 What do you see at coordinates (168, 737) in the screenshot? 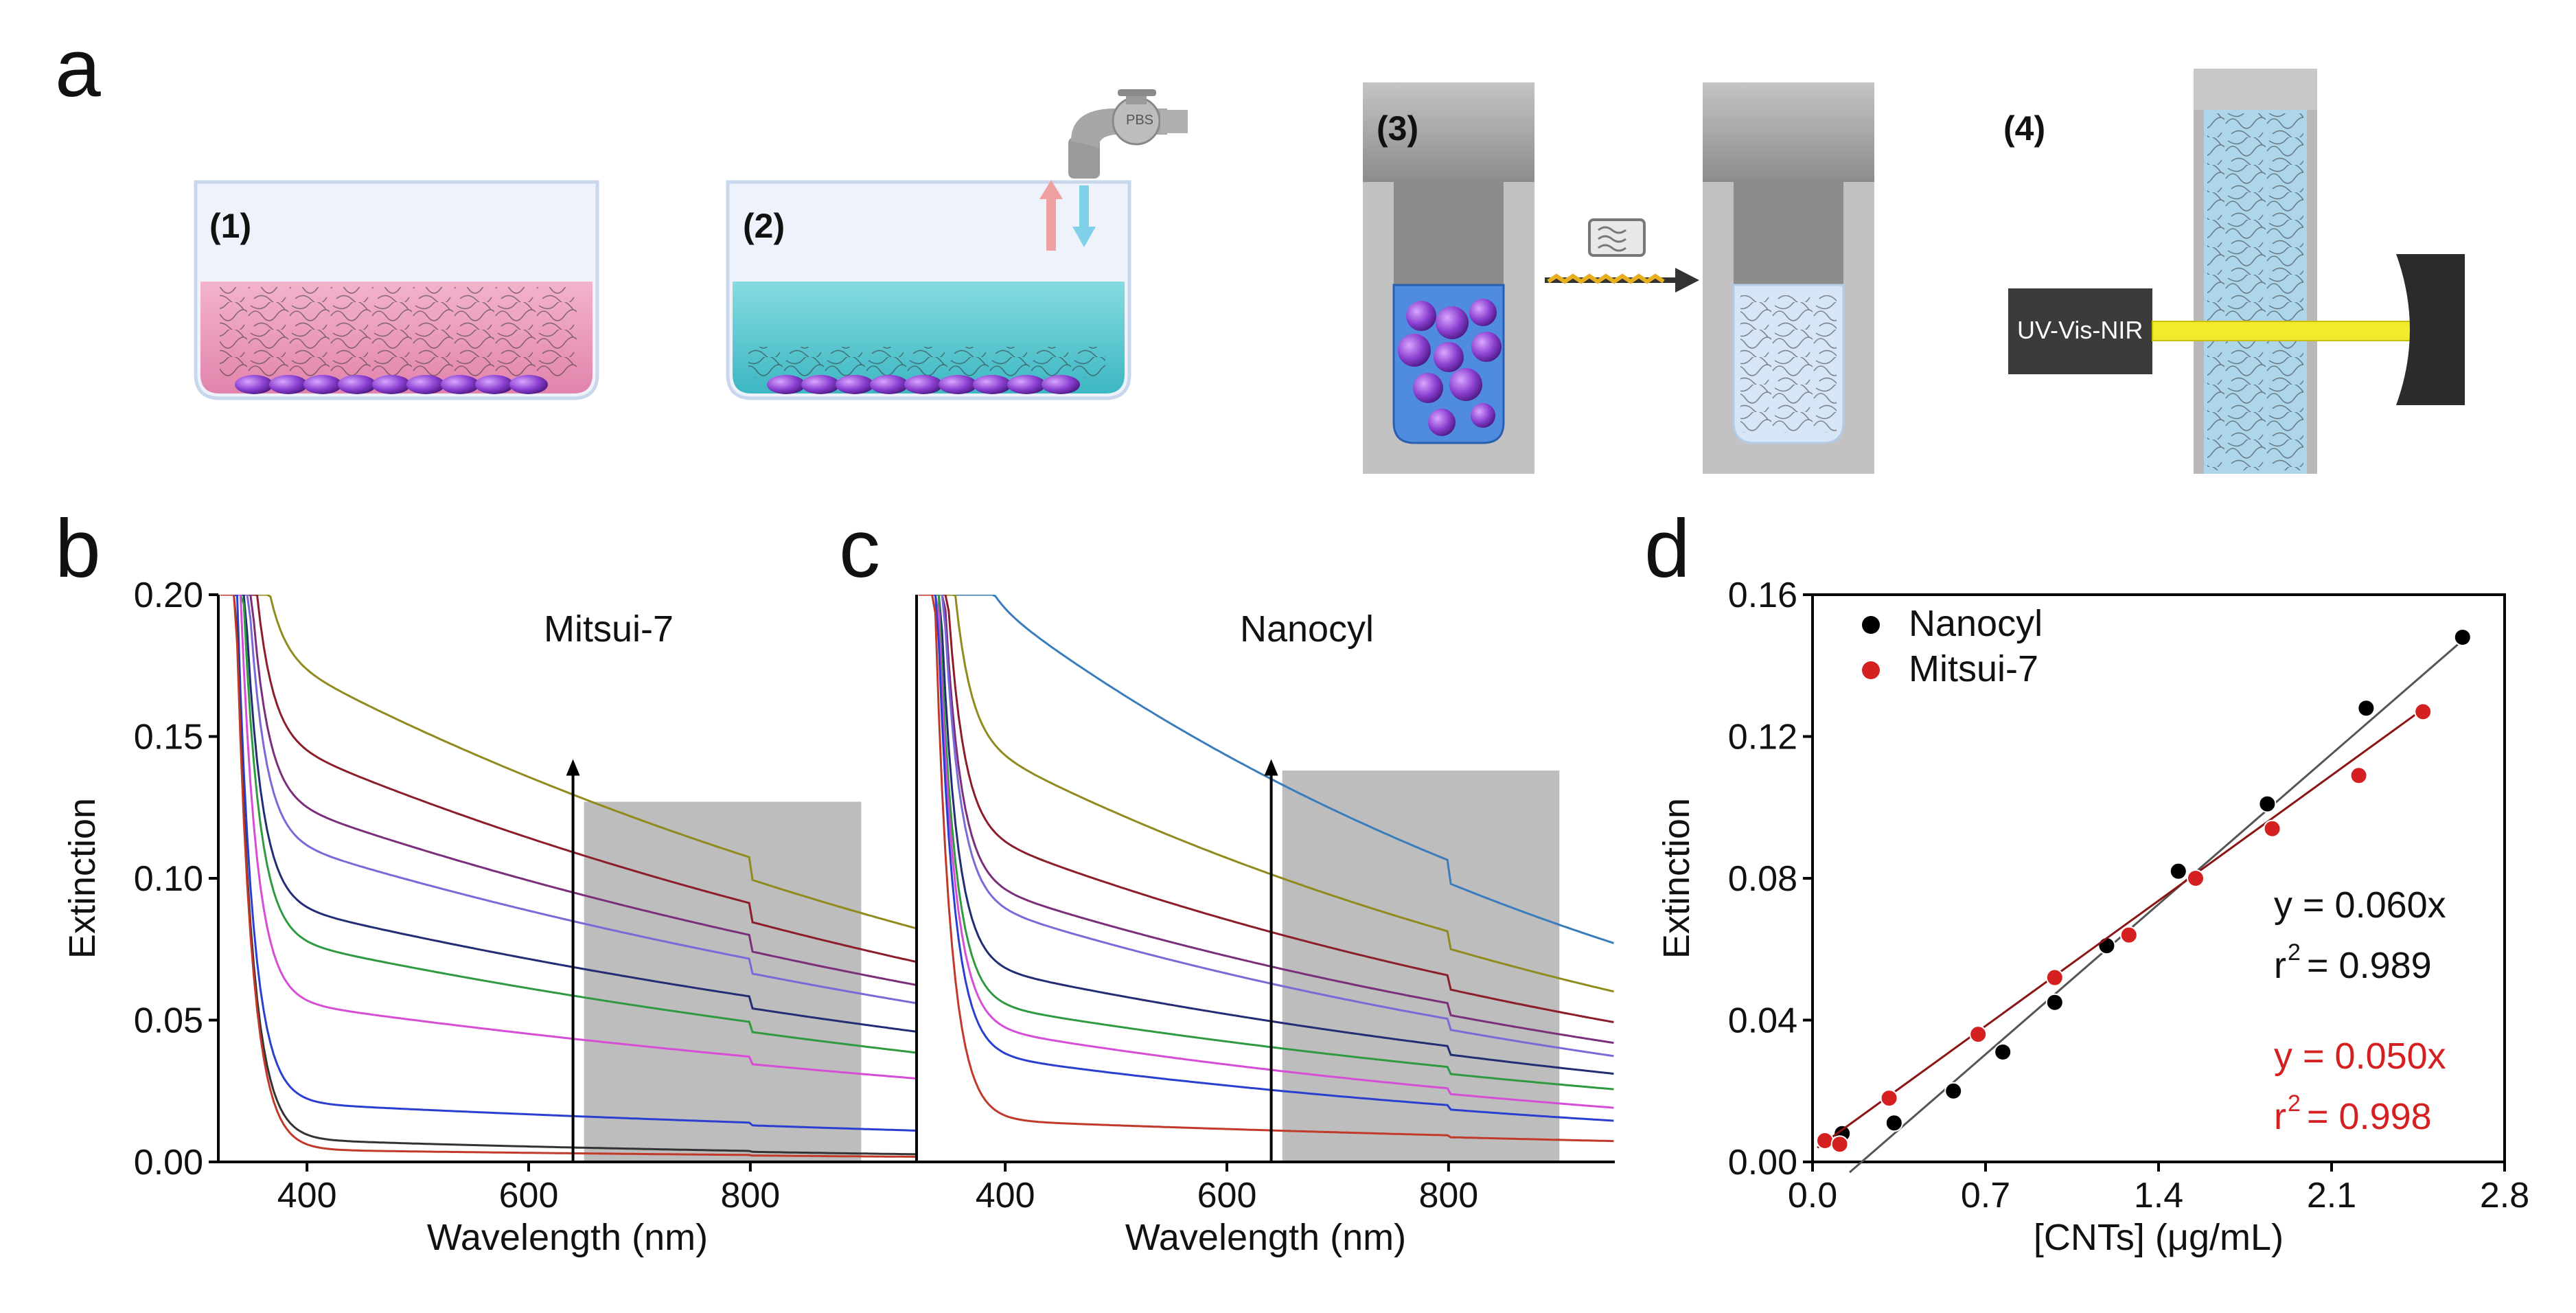
I see `chart-b-ytick-label-3: 0.15` at bounding box center [168, 737].